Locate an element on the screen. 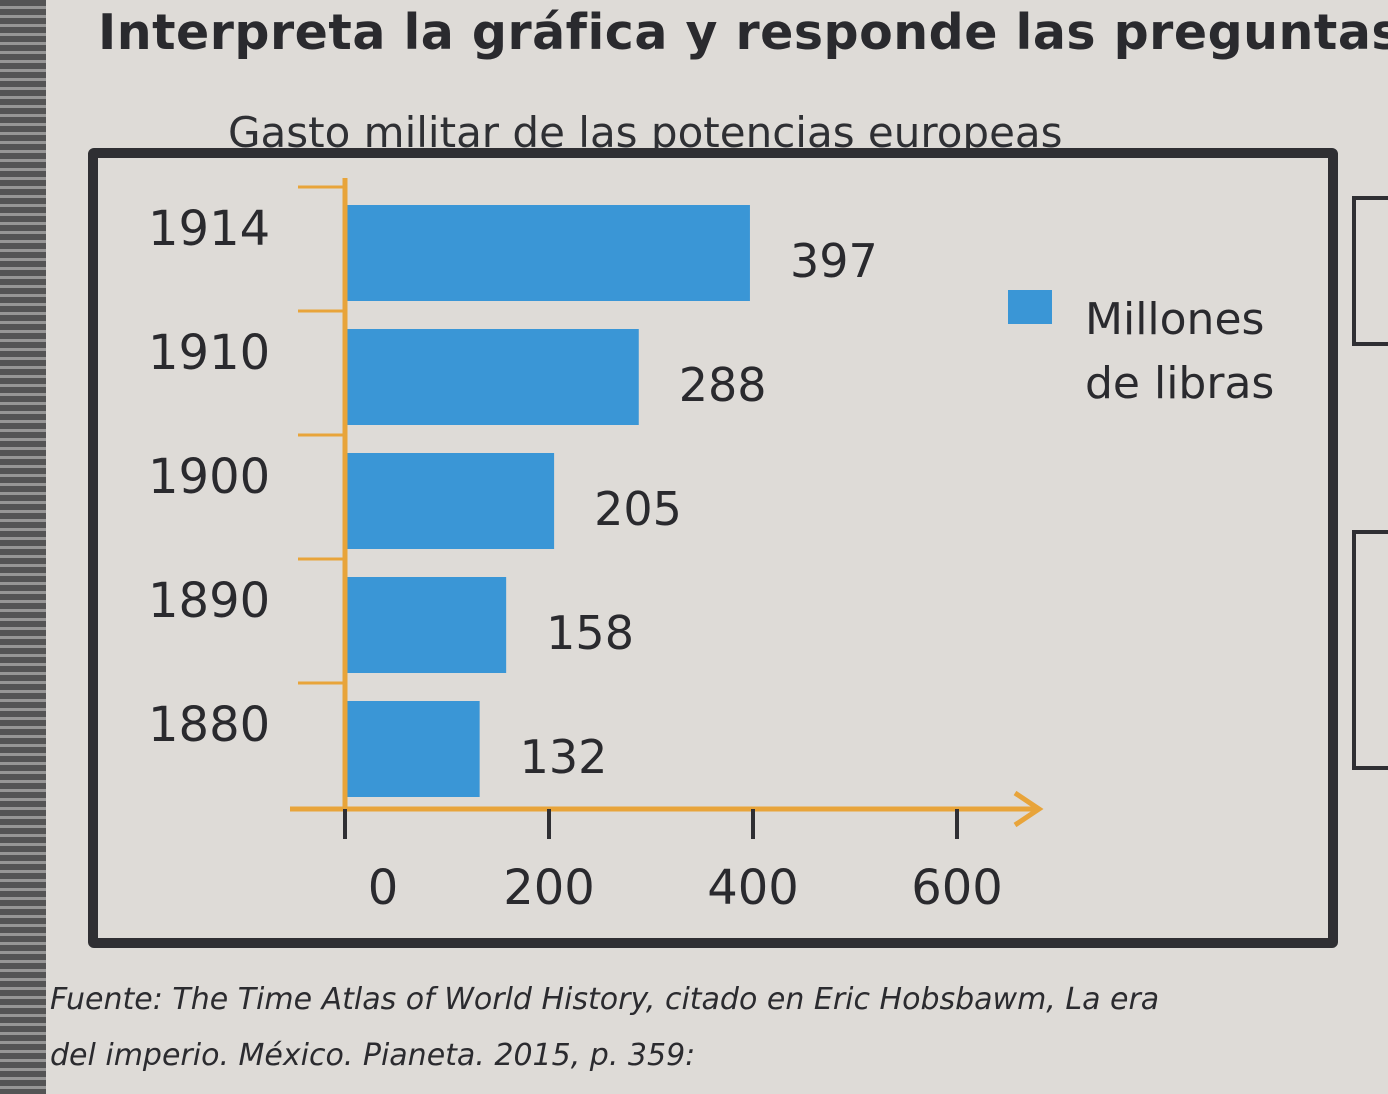 The height and width of the screenshot is (1094, 1388). data-label-1900: 205 is located at coordinates (638, 509).